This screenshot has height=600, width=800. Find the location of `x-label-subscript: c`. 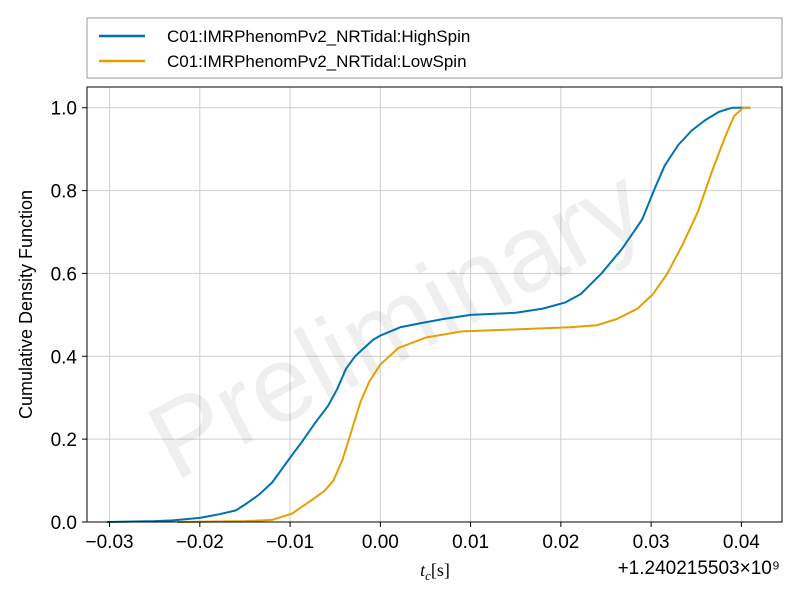

x-label-subscript: c is located at coordinates (428, 575).